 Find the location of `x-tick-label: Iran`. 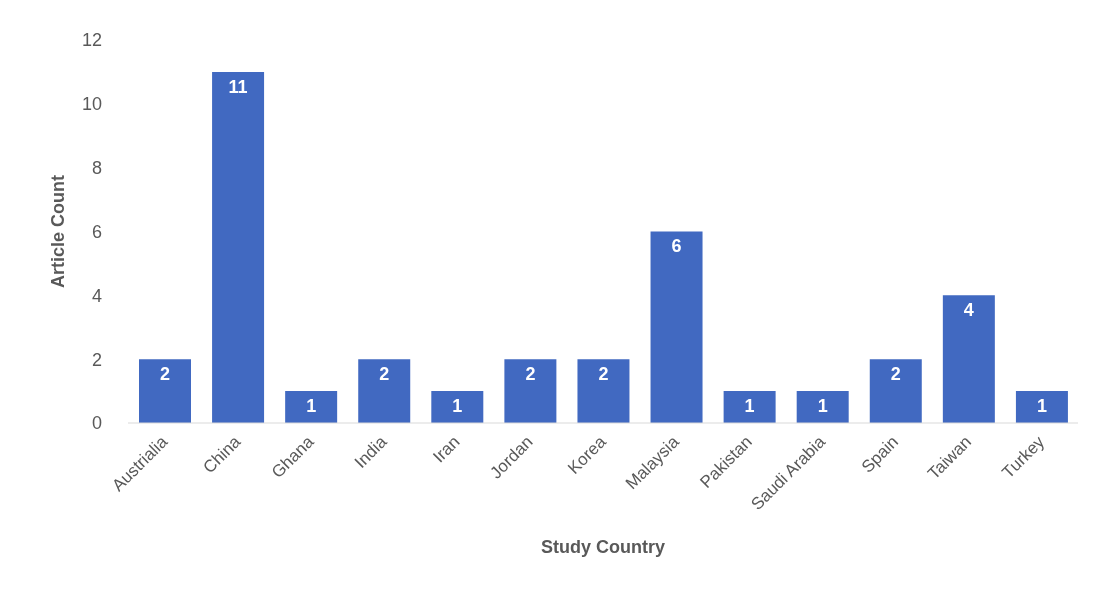

x-tick-label: Iran is located at coordinates (446, 449).